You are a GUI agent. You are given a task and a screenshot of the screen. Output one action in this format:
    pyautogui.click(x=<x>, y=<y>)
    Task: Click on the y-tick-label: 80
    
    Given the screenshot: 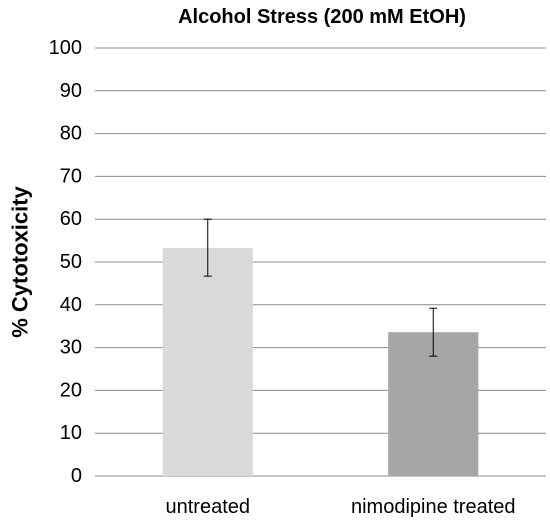 What is the action you would take?
    pyautogui.click(x=71, y=134)
    